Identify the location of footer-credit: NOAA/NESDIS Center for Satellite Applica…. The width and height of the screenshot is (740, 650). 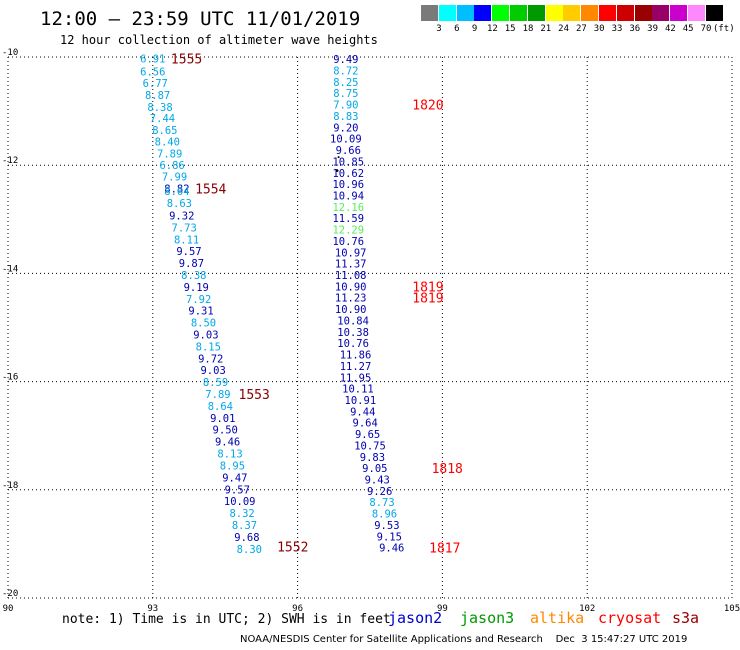
(464, 639).